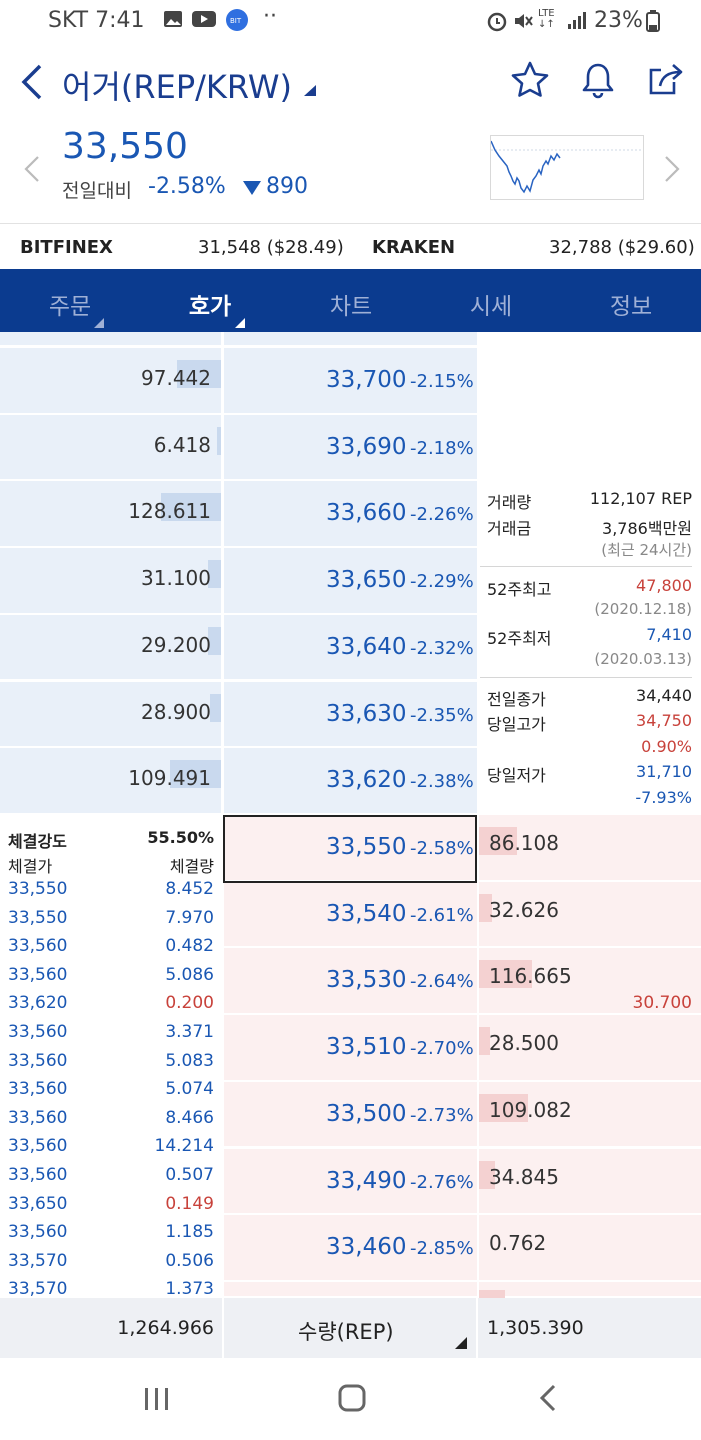  I want to click on bell-icon, so click(598, 82).